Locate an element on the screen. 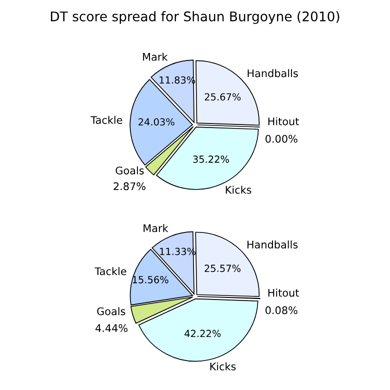 The height and width of the screenshot is (390, 390). data-label: 15.56% is located at coordinates (150, 280).